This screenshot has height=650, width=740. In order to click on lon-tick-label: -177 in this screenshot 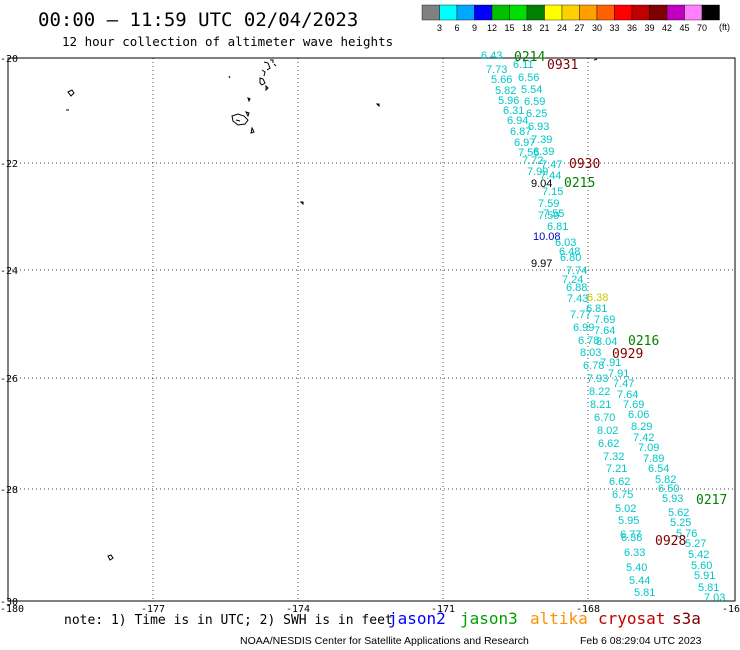, I will do `click(153, 609)`.